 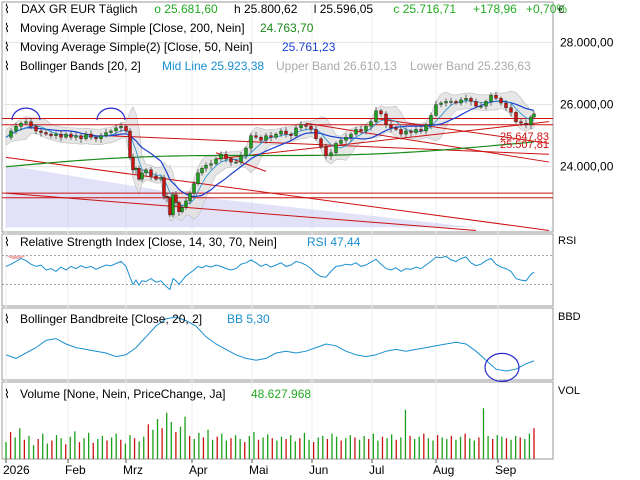 I want to click on price-tick-label: 26.000,00, so click(x=587, y=105).